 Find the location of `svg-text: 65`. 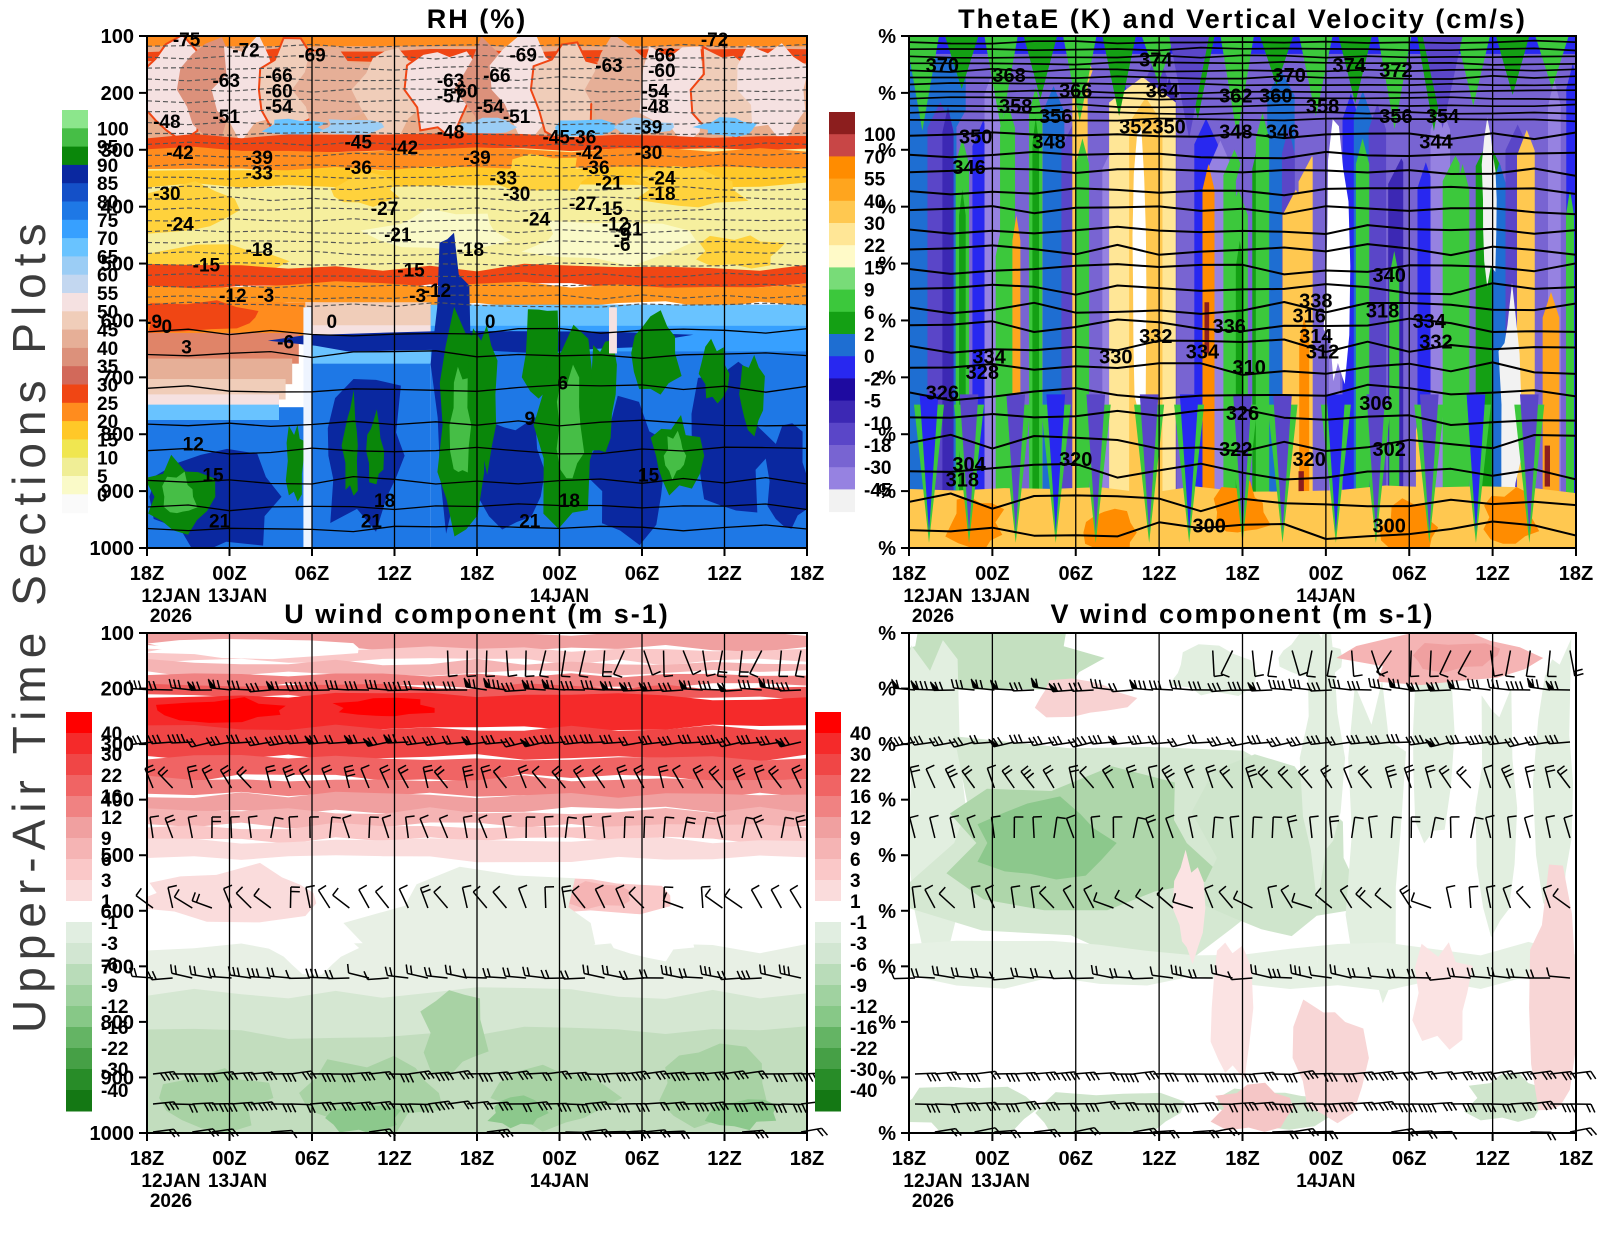

svg-text: 65 is located at coordinates (108, 257).